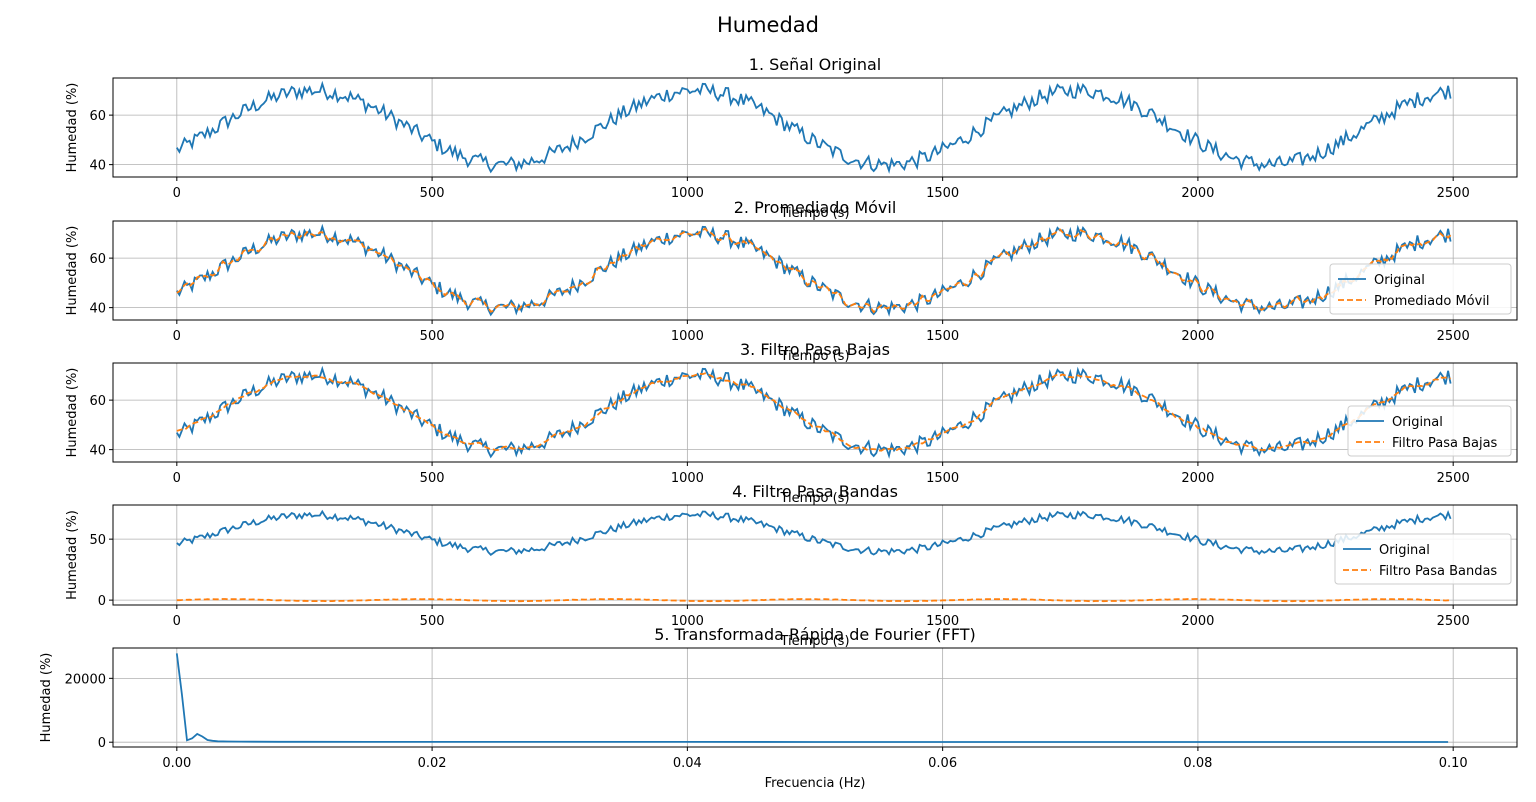 Image resolution: width=1536 pixels, height=802 pixels. I want to click on legend-label: Filtro Pasa Bajas, so click(1445, 443).